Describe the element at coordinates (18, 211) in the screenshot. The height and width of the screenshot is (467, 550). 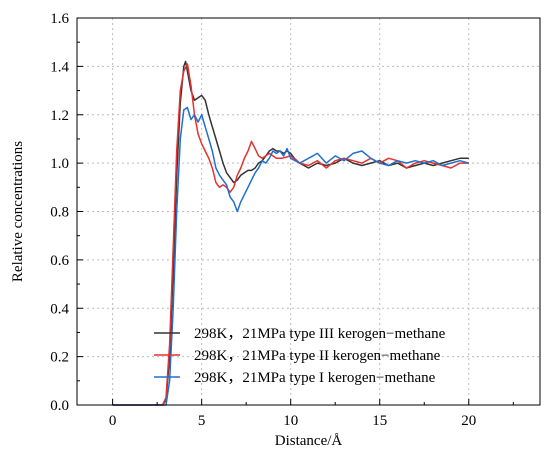
I see `y-axis-title: Relative concentrations` at that location.